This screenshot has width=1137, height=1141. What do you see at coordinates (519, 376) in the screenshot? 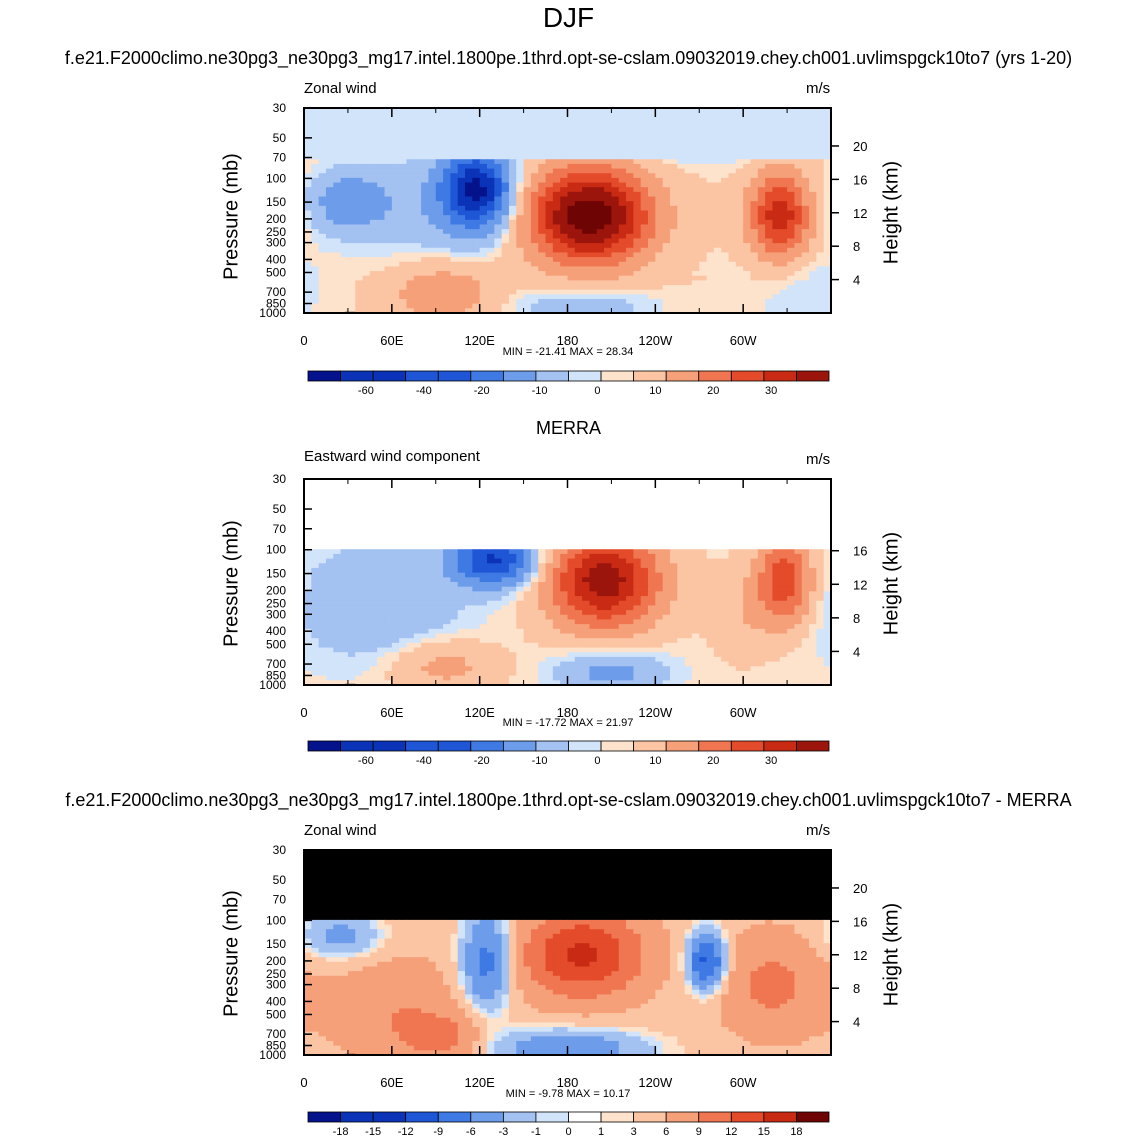
I see `colorbar-box` at bounding box center [519, 376].